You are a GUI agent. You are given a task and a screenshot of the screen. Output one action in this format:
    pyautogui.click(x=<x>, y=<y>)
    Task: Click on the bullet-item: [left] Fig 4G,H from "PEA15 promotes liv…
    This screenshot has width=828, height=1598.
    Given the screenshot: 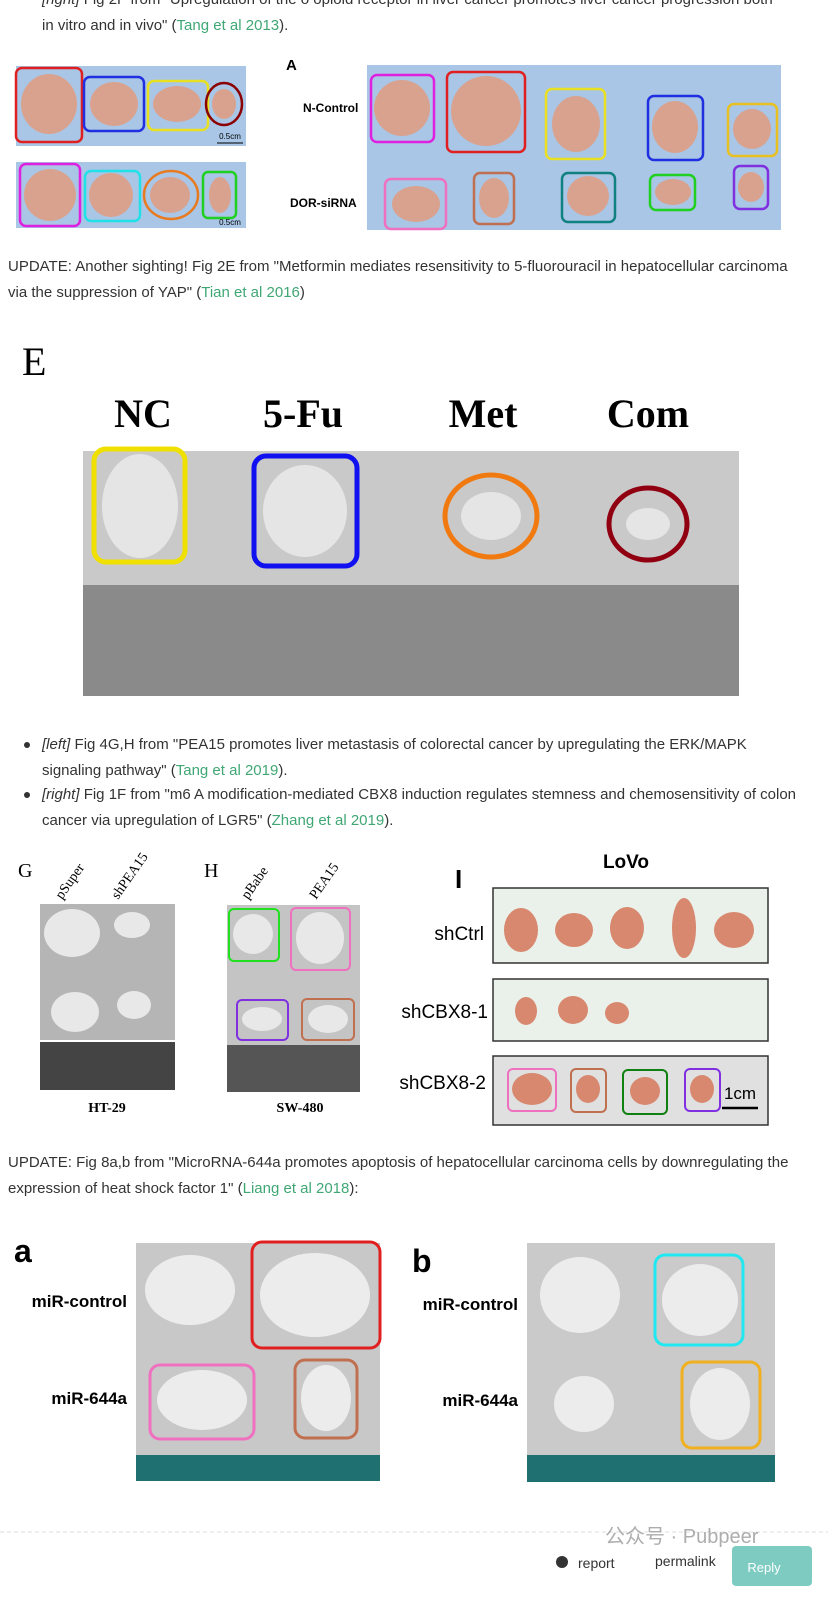 What is the action you would take?
    pyautogui.click(x=422, y=758)
    